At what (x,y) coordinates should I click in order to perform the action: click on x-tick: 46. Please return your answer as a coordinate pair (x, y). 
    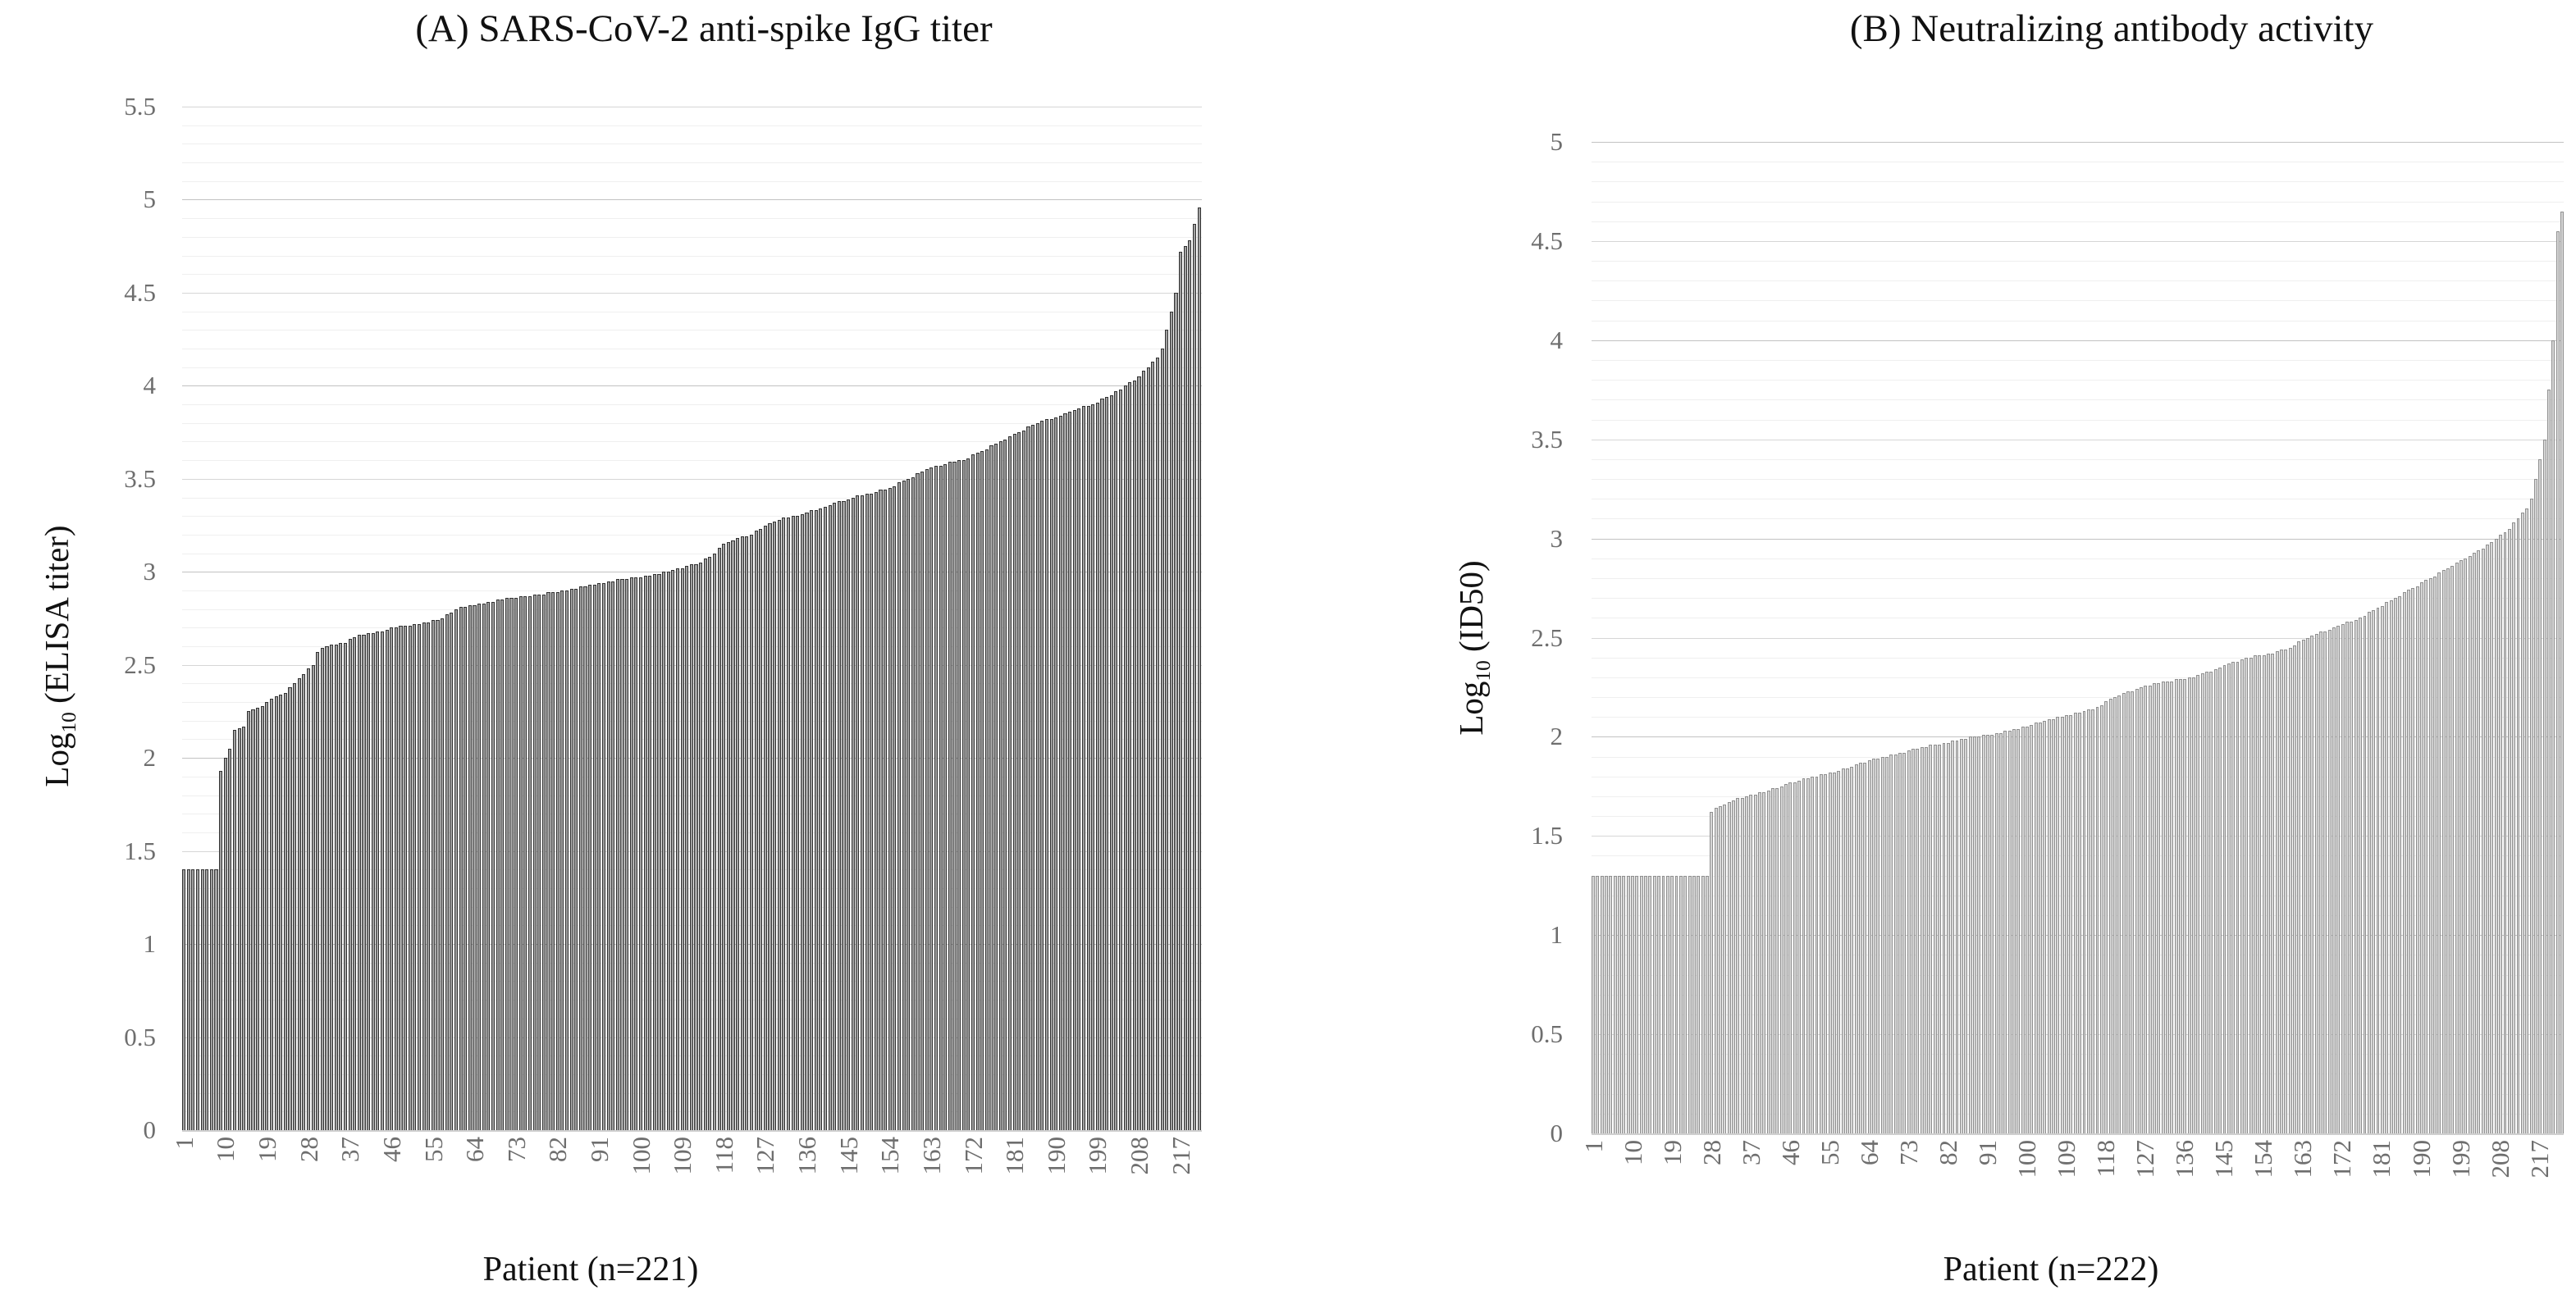
    Looking at the image, I should click on (392, 1149).